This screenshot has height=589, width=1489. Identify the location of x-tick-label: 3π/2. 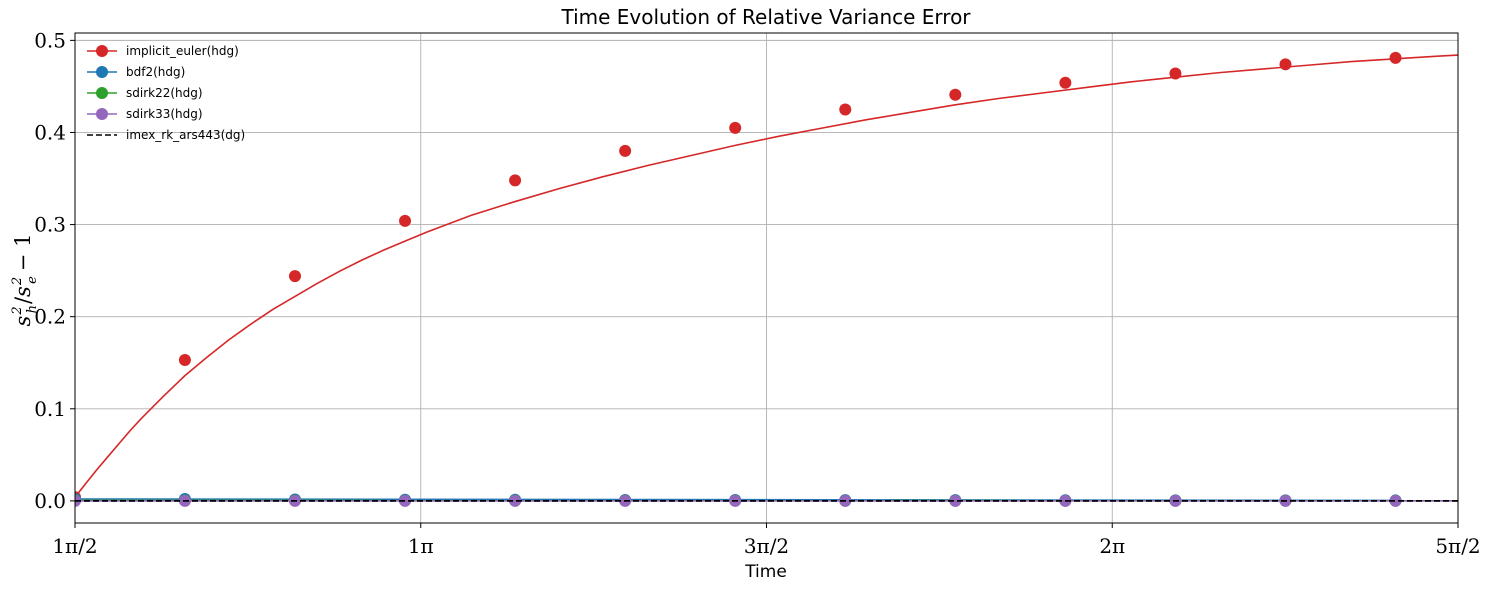
(766, 546).